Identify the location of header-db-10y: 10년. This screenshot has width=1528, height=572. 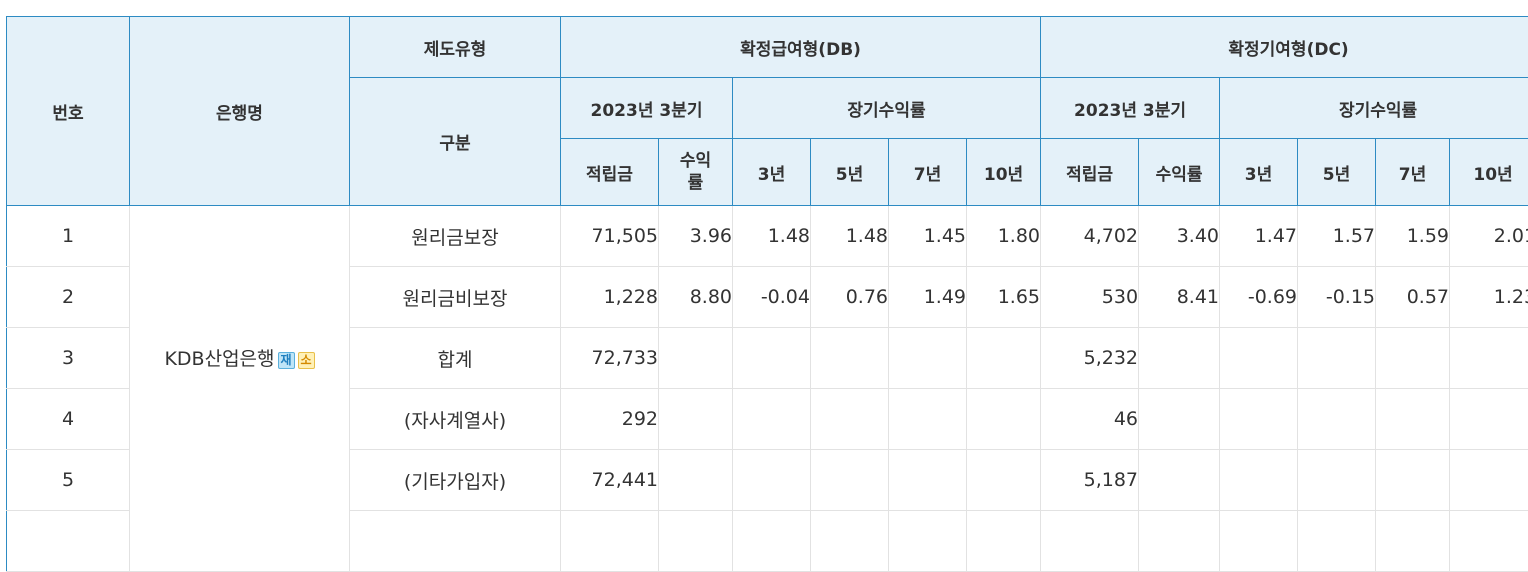
(1004, 172).